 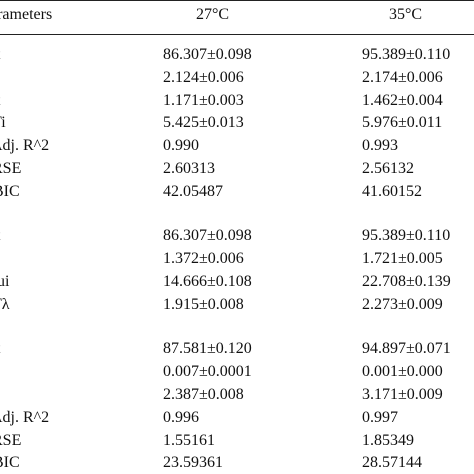 I want to click on value-27-cell: 2.60313, so click(x=189, y=168).